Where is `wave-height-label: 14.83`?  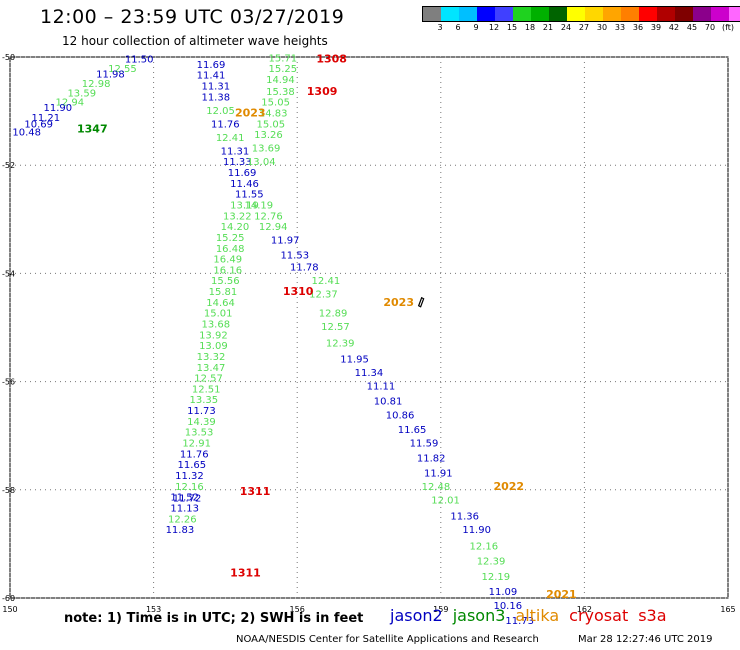
wave-height-label: 14.83 is located at coordinates (273, 114).